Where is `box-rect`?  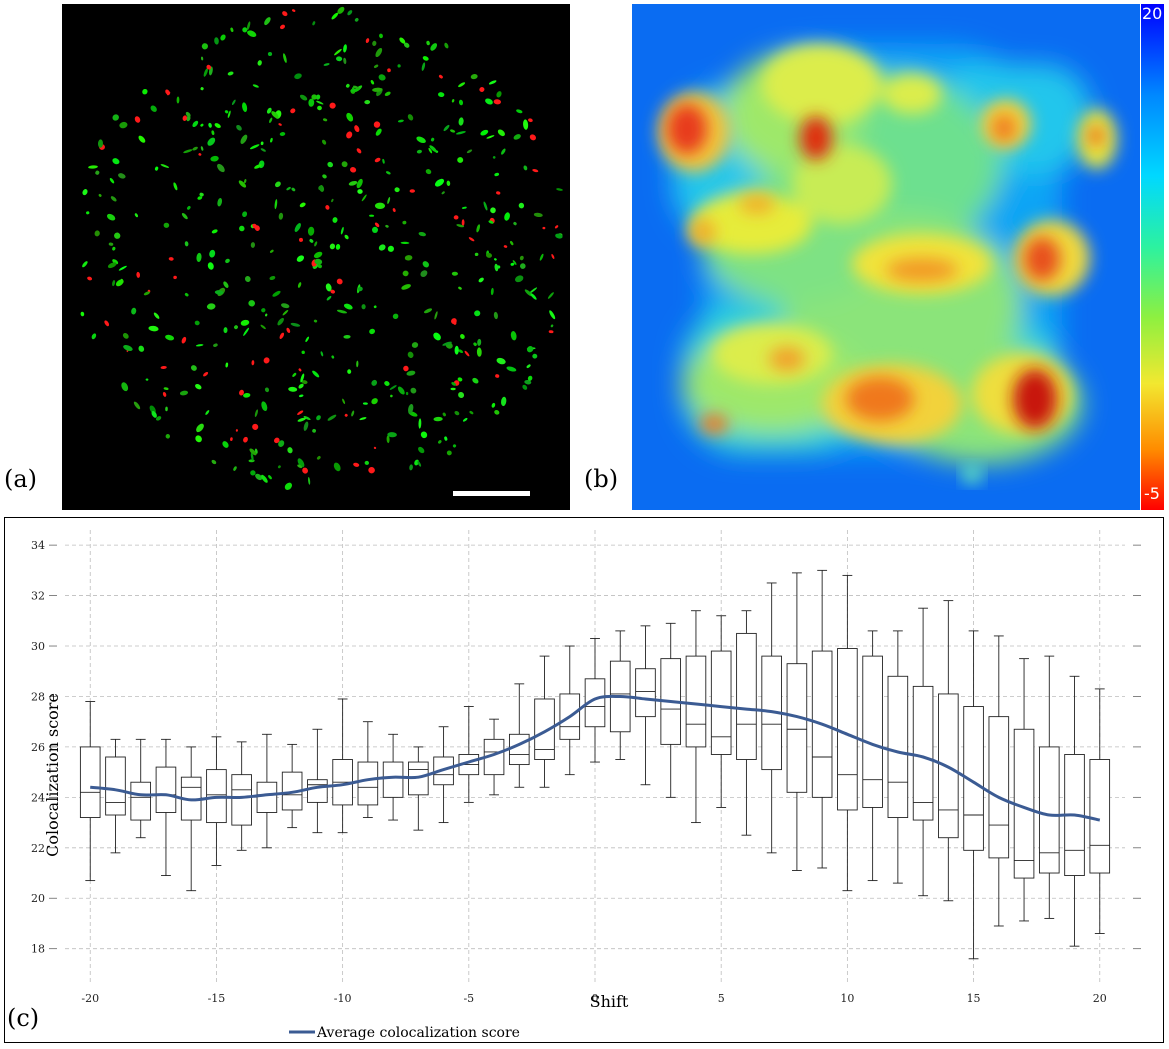 box-rect is located at coordinates (241, 800).